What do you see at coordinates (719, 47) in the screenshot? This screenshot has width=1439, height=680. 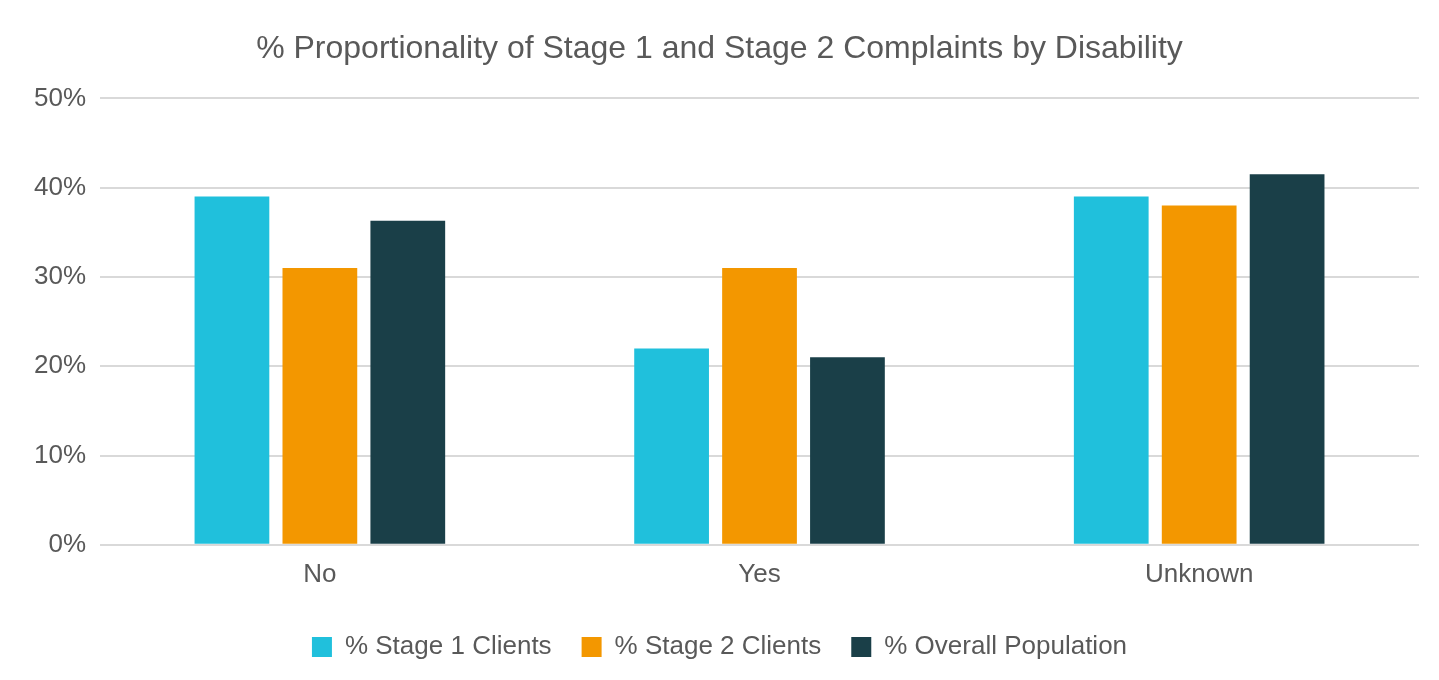 I see `chart-title: % Proportionality of Stage 1 and Stage 2 Complaints by Disability` at bounding box center [719, 47].